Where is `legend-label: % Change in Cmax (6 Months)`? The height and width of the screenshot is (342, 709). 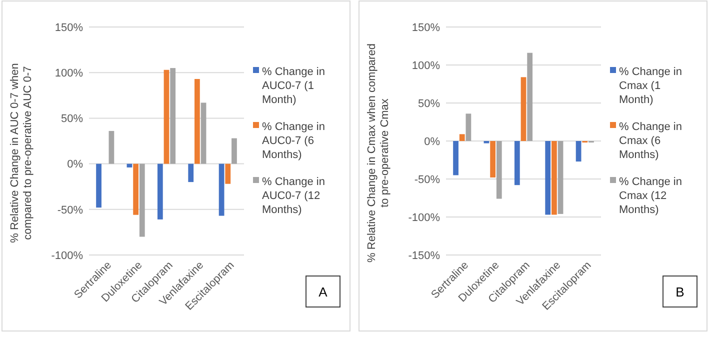 legend-label: % Change in Cmax (6 Months) is located at coordinates (650, 141).